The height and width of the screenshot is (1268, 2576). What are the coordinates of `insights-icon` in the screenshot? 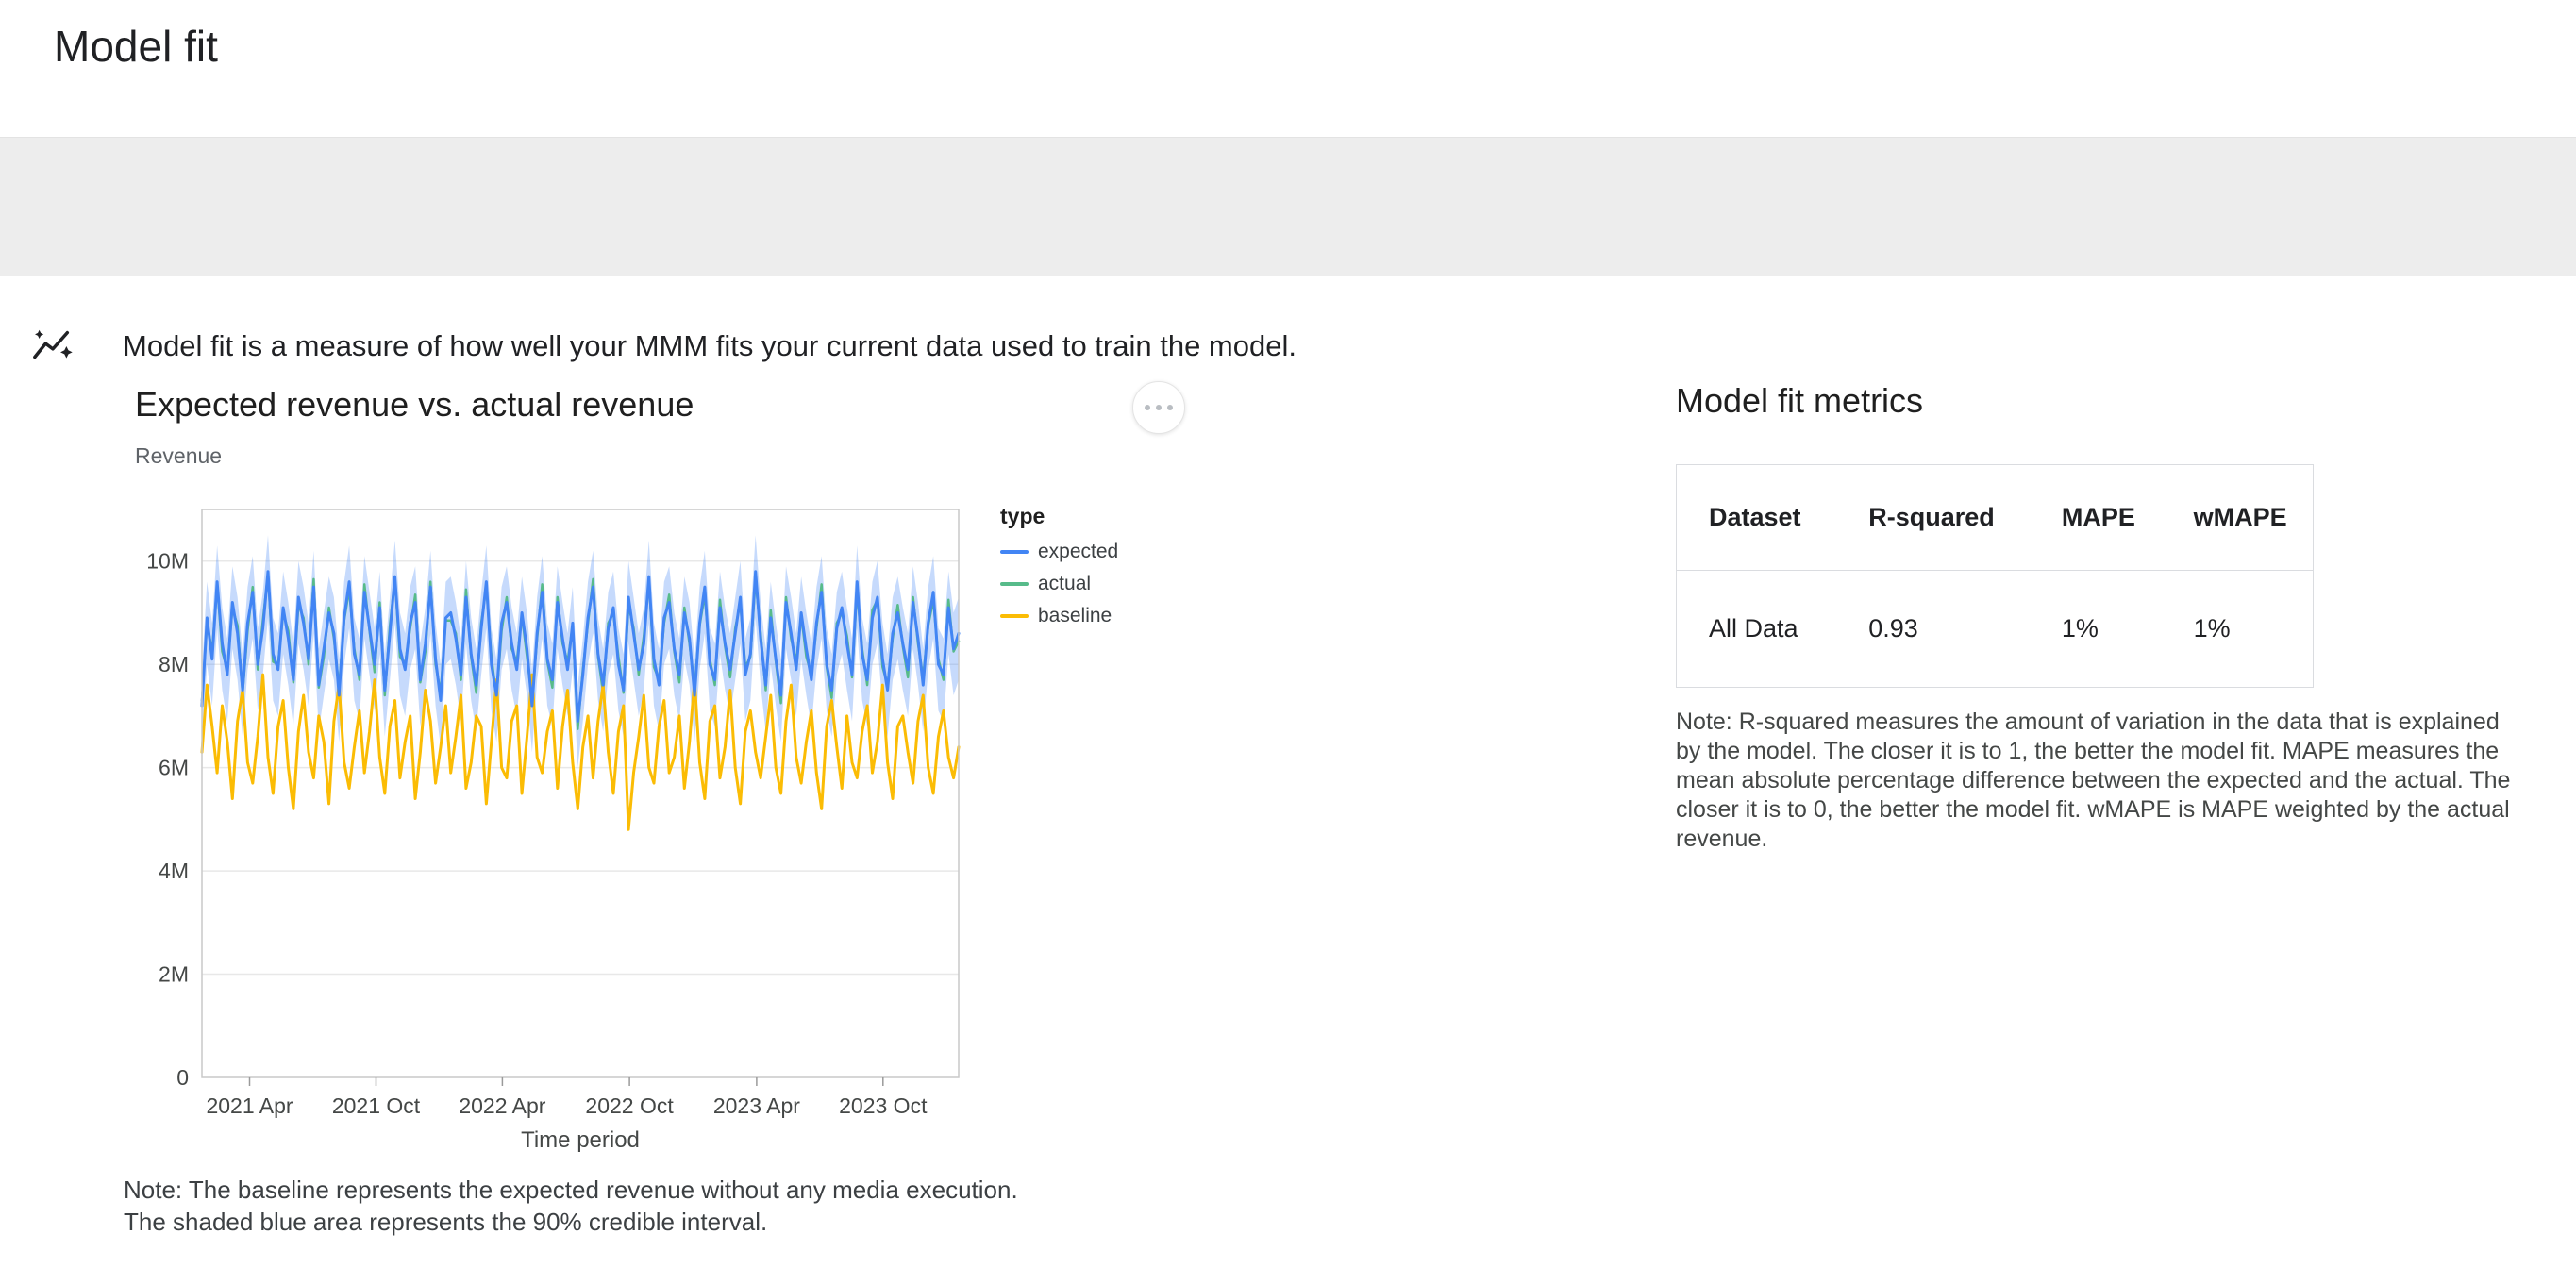 It's located at (53, 344).